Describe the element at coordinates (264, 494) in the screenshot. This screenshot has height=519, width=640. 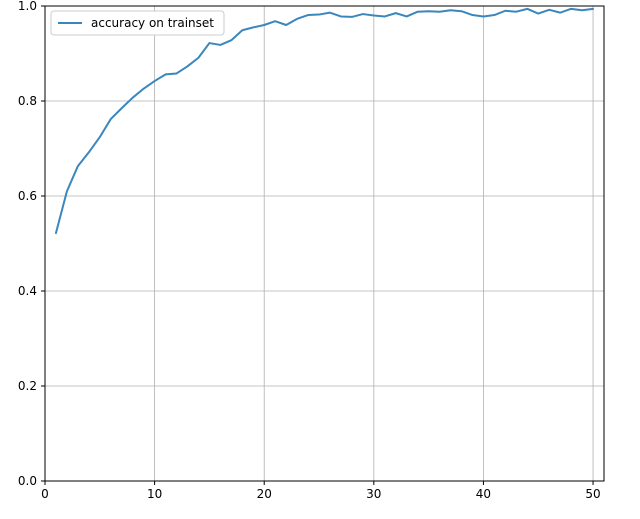
I see `x-tick-label: 20` at that location.